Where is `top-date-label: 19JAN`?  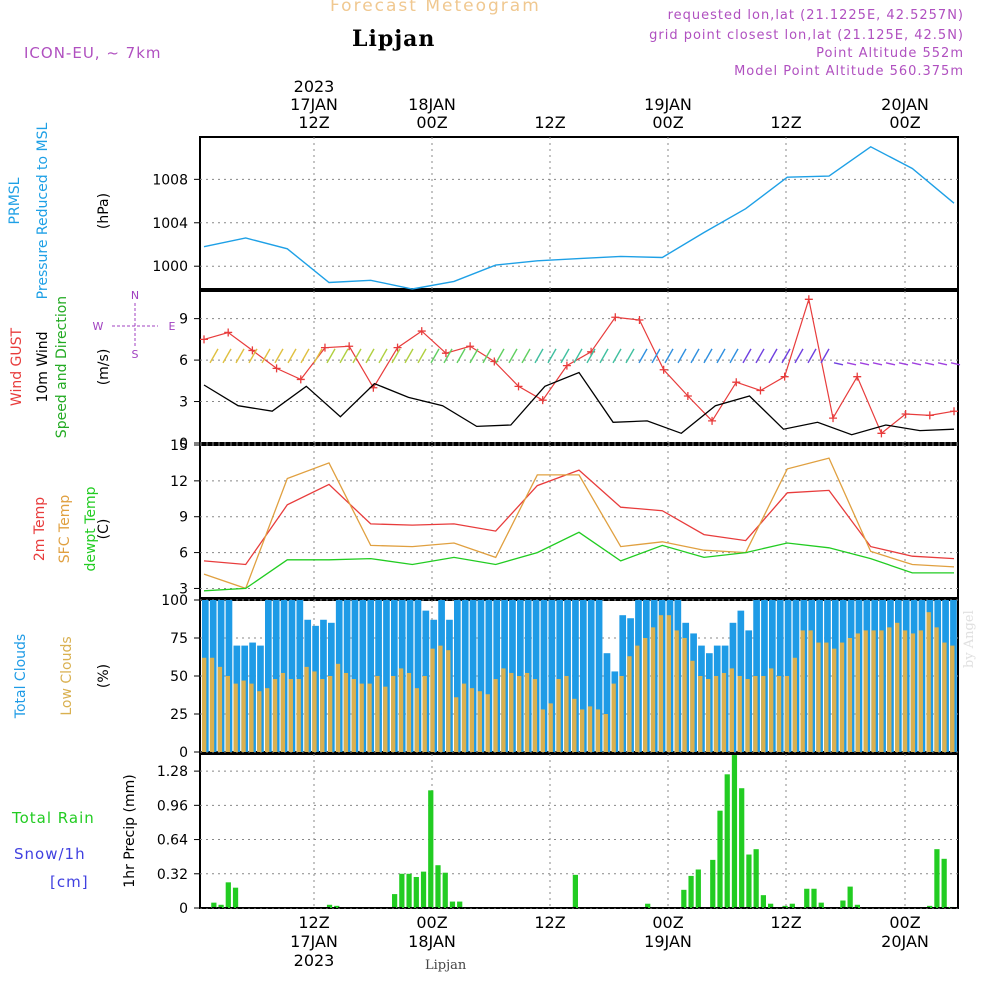
top-date-label: 19JAN is located at coordinates (668, 104).